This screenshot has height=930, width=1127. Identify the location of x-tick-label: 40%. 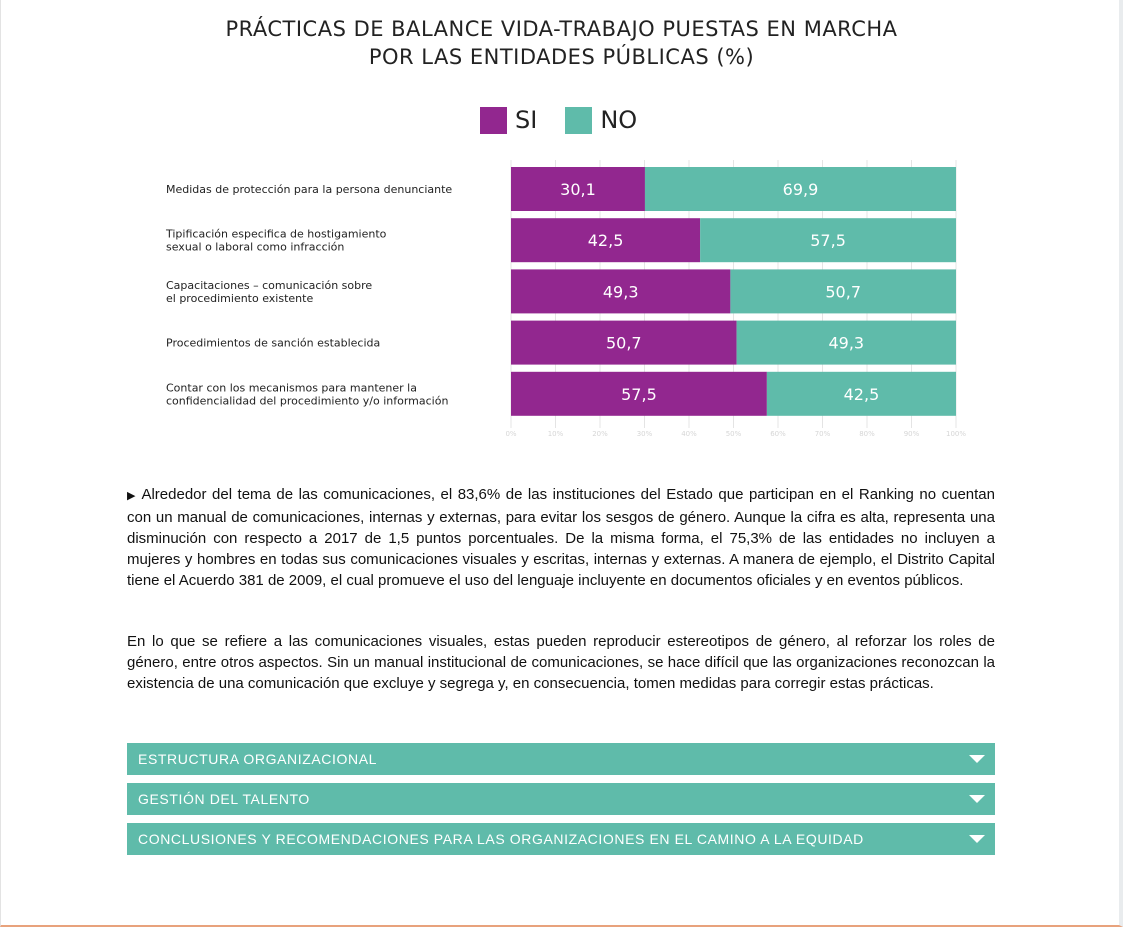
(689, 434).